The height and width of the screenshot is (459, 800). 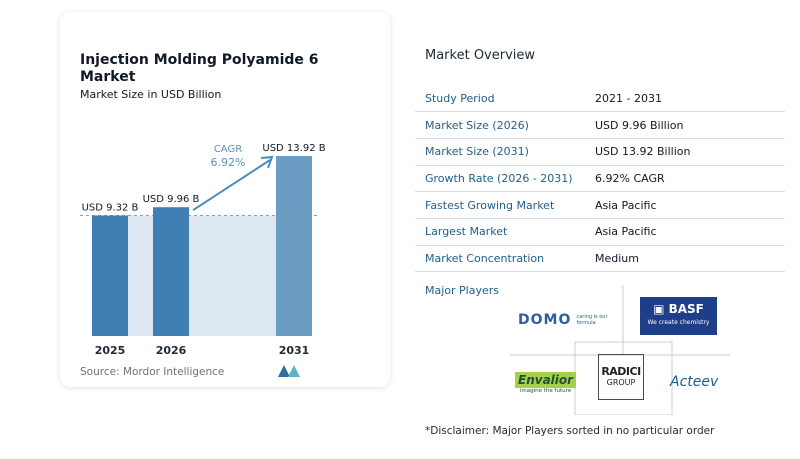 I want to click on mordor-logo-icon, so click(x=289, y=371).